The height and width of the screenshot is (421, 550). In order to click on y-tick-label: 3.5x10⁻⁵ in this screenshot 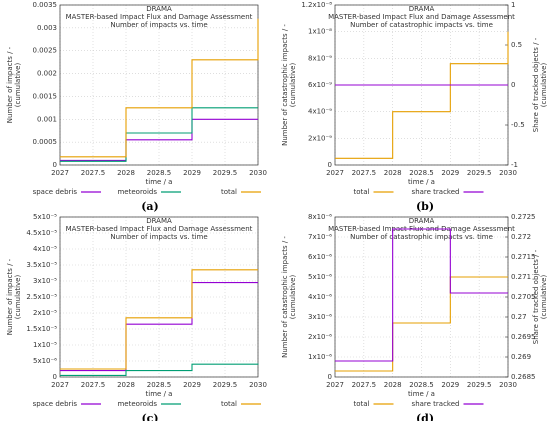, I will do `click(41, 265)`.